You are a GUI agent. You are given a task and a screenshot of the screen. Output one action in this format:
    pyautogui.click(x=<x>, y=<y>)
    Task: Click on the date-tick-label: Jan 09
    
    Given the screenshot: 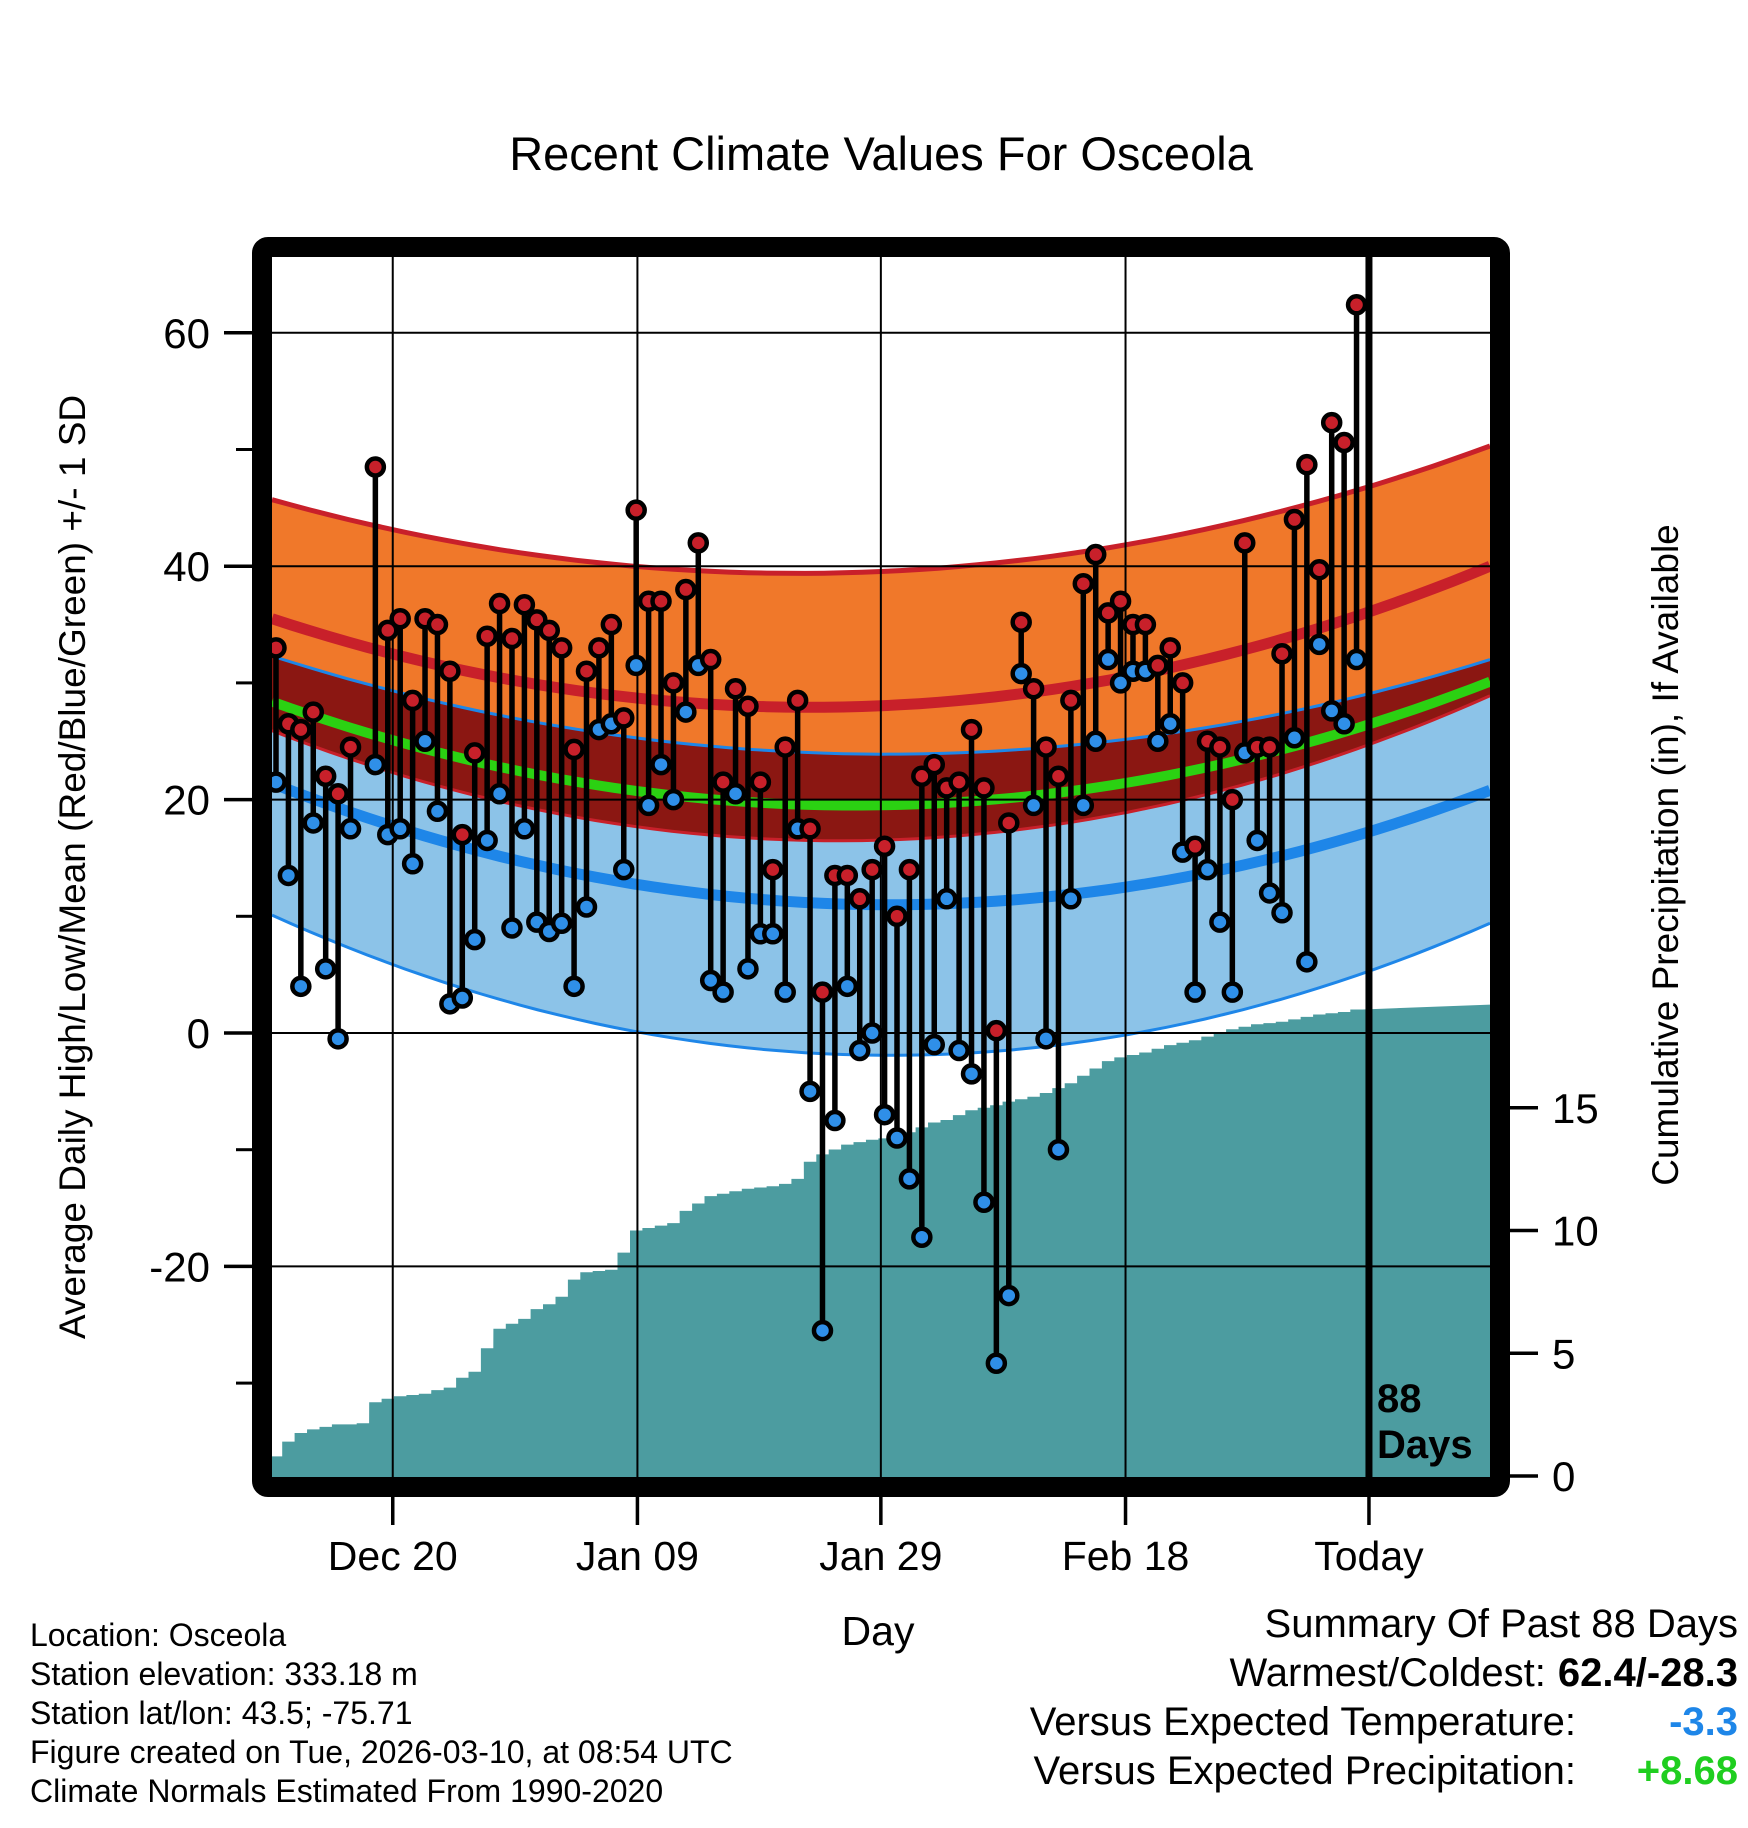 What is the action you would take?
    pyautogui.click(x=637, y=1556)
    